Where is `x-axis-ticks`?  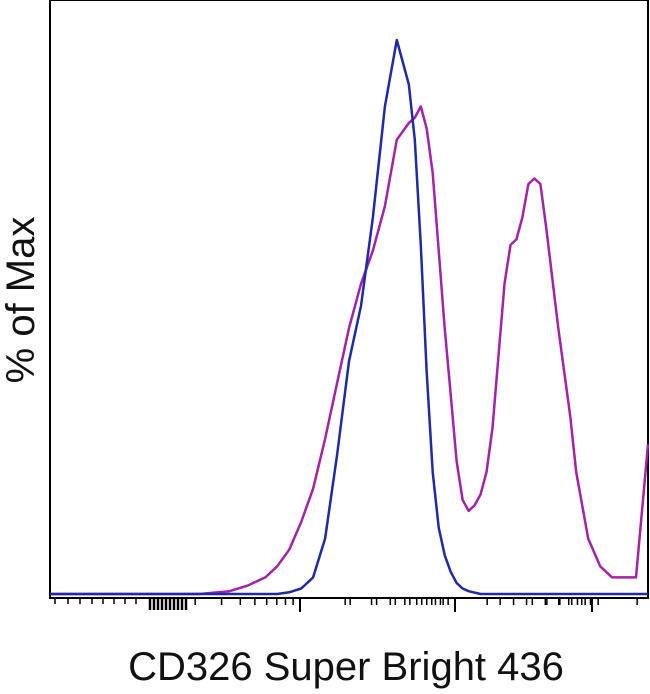
x-axis-ticks is located at coordinates (346, 605).